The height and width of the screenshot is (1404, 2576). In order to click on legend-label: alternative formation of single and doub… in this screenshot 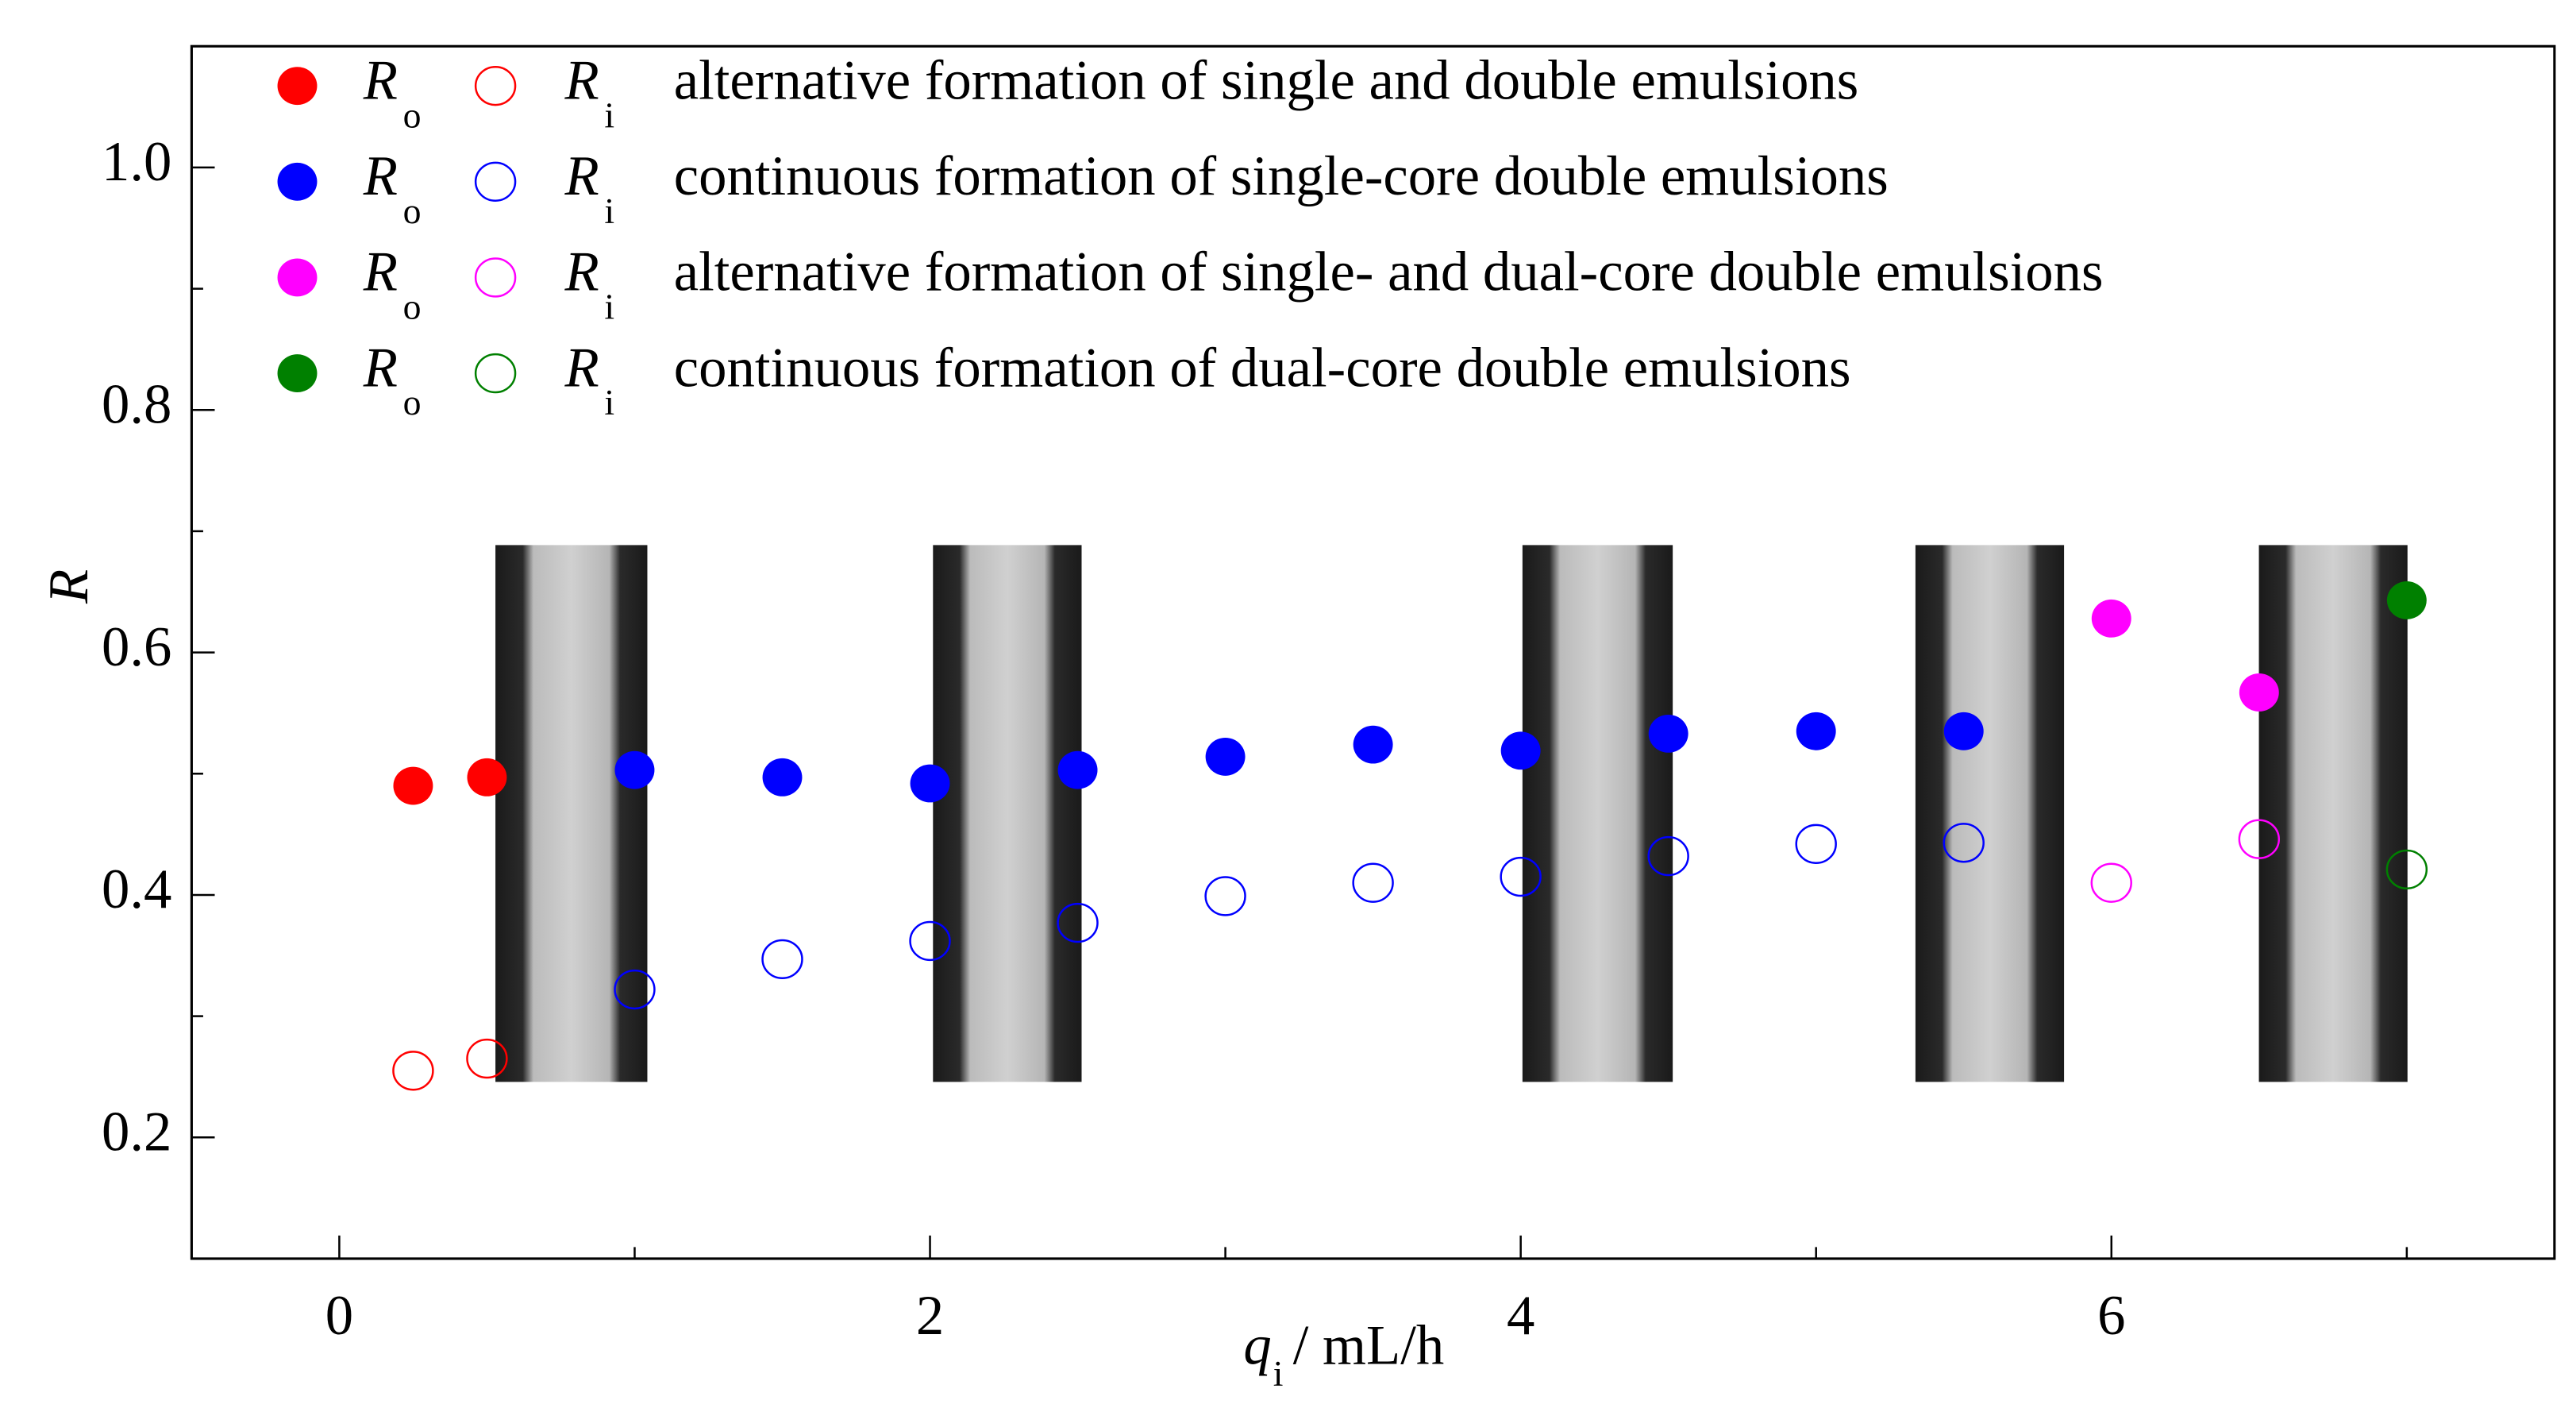, I will do `click(1266, 80)`.